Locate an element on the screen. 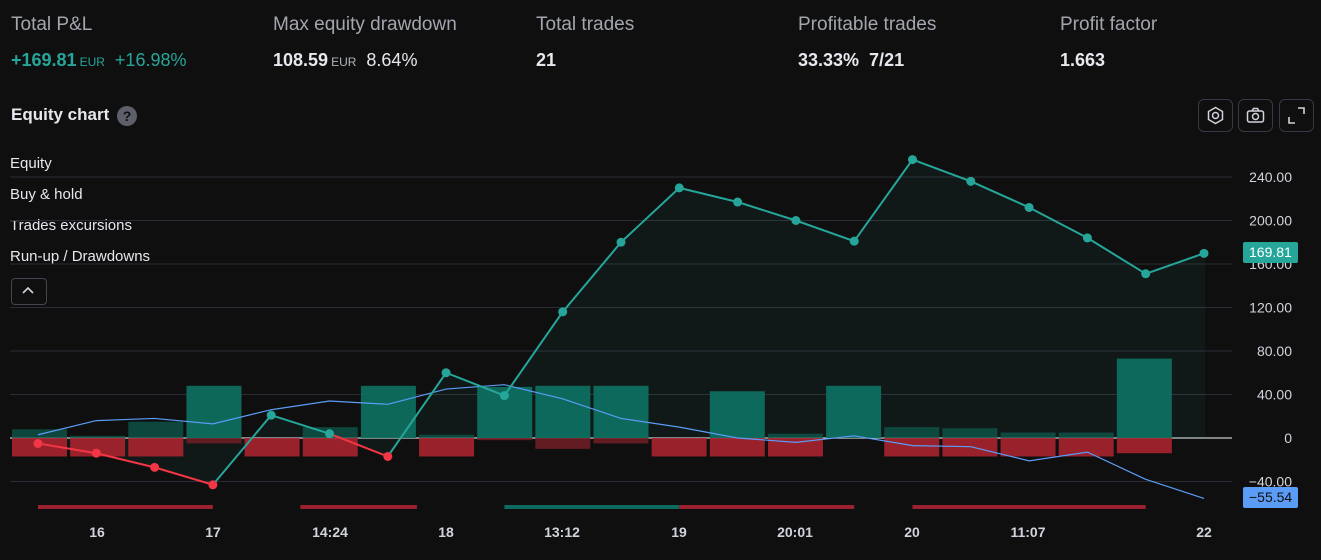  max-drawdown-unit: EUR is located at coordinates (344, 62).